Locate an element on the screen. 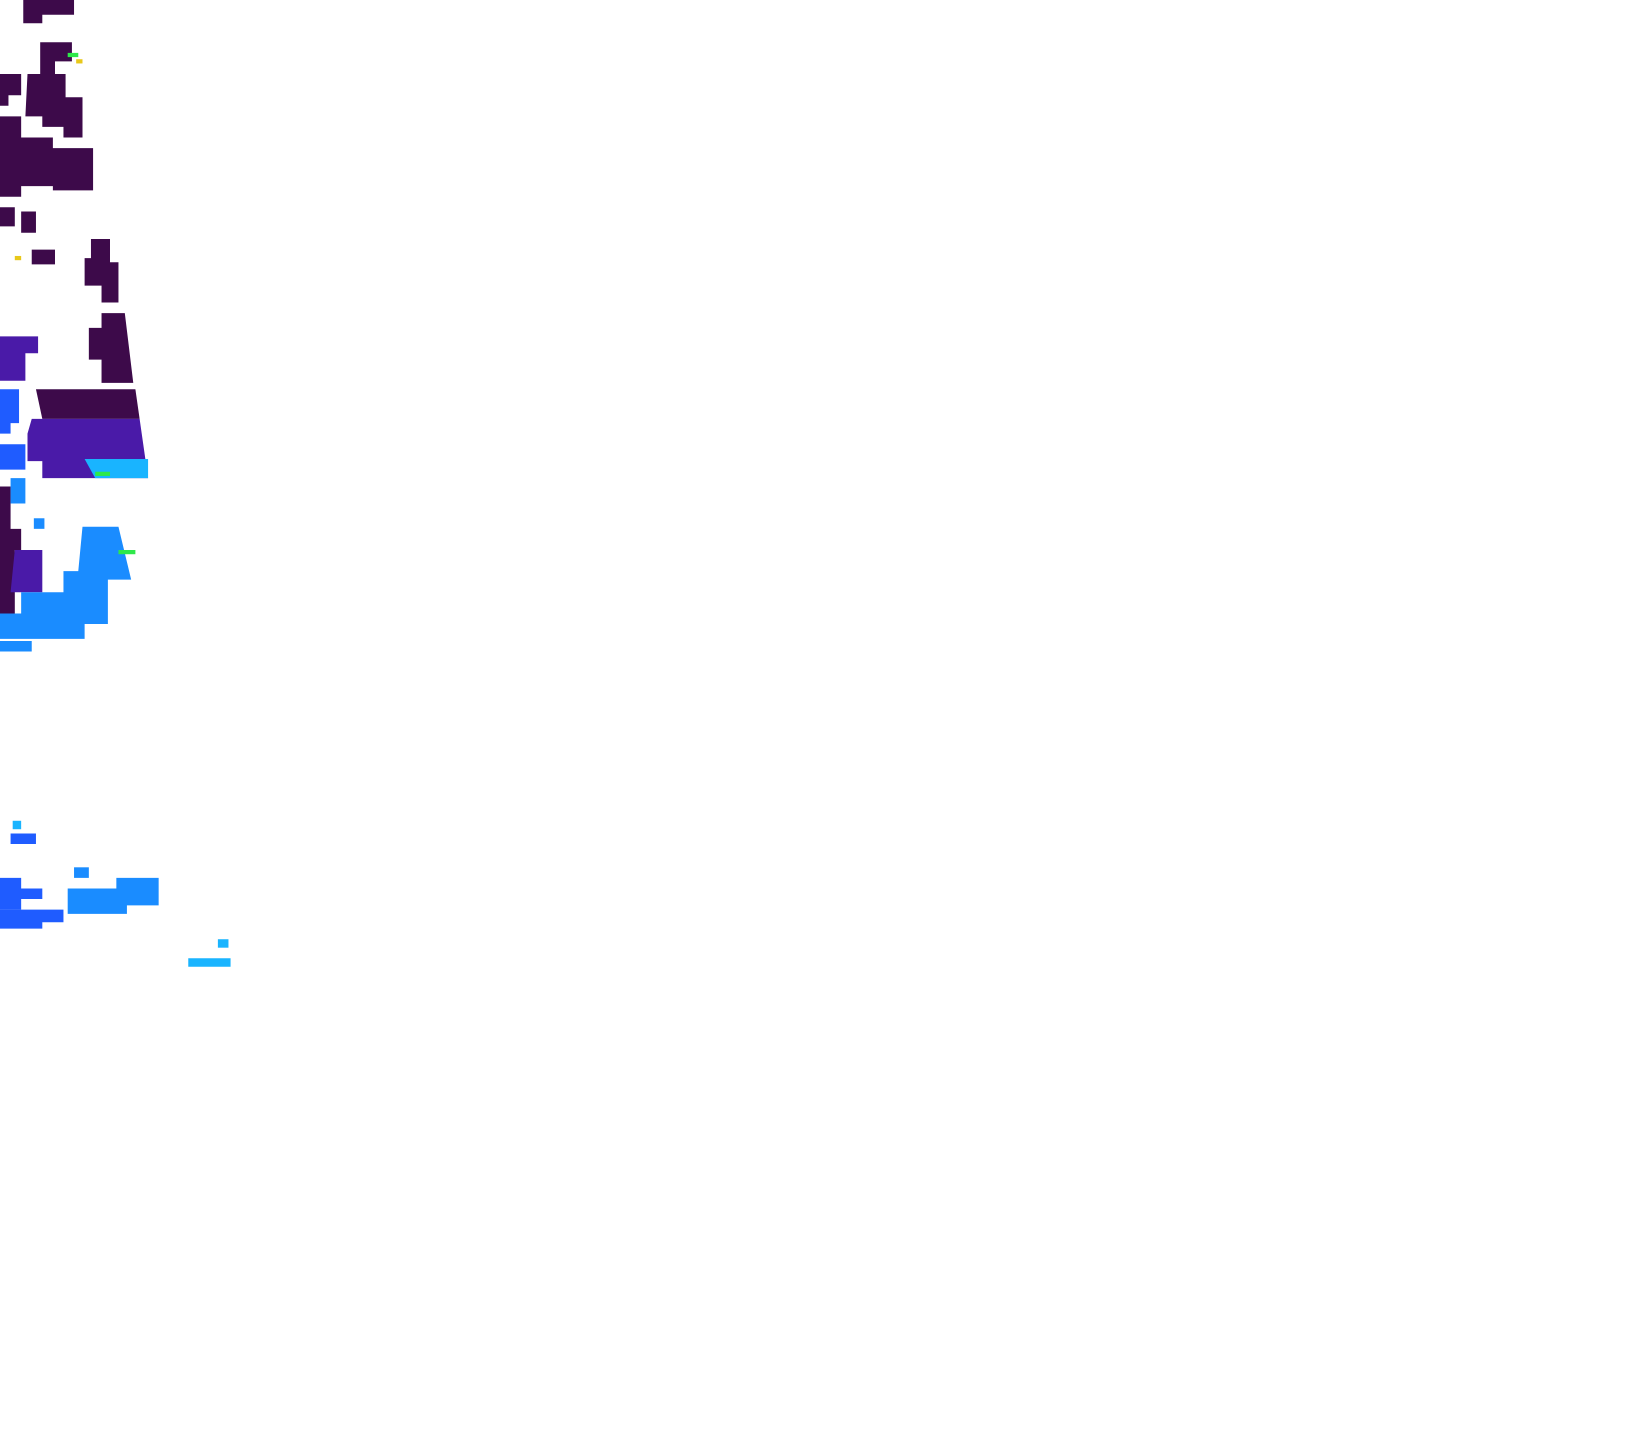 The width and height of the screenshot is (1650, 1430). swath-deep is located at coordinates (70, 307).